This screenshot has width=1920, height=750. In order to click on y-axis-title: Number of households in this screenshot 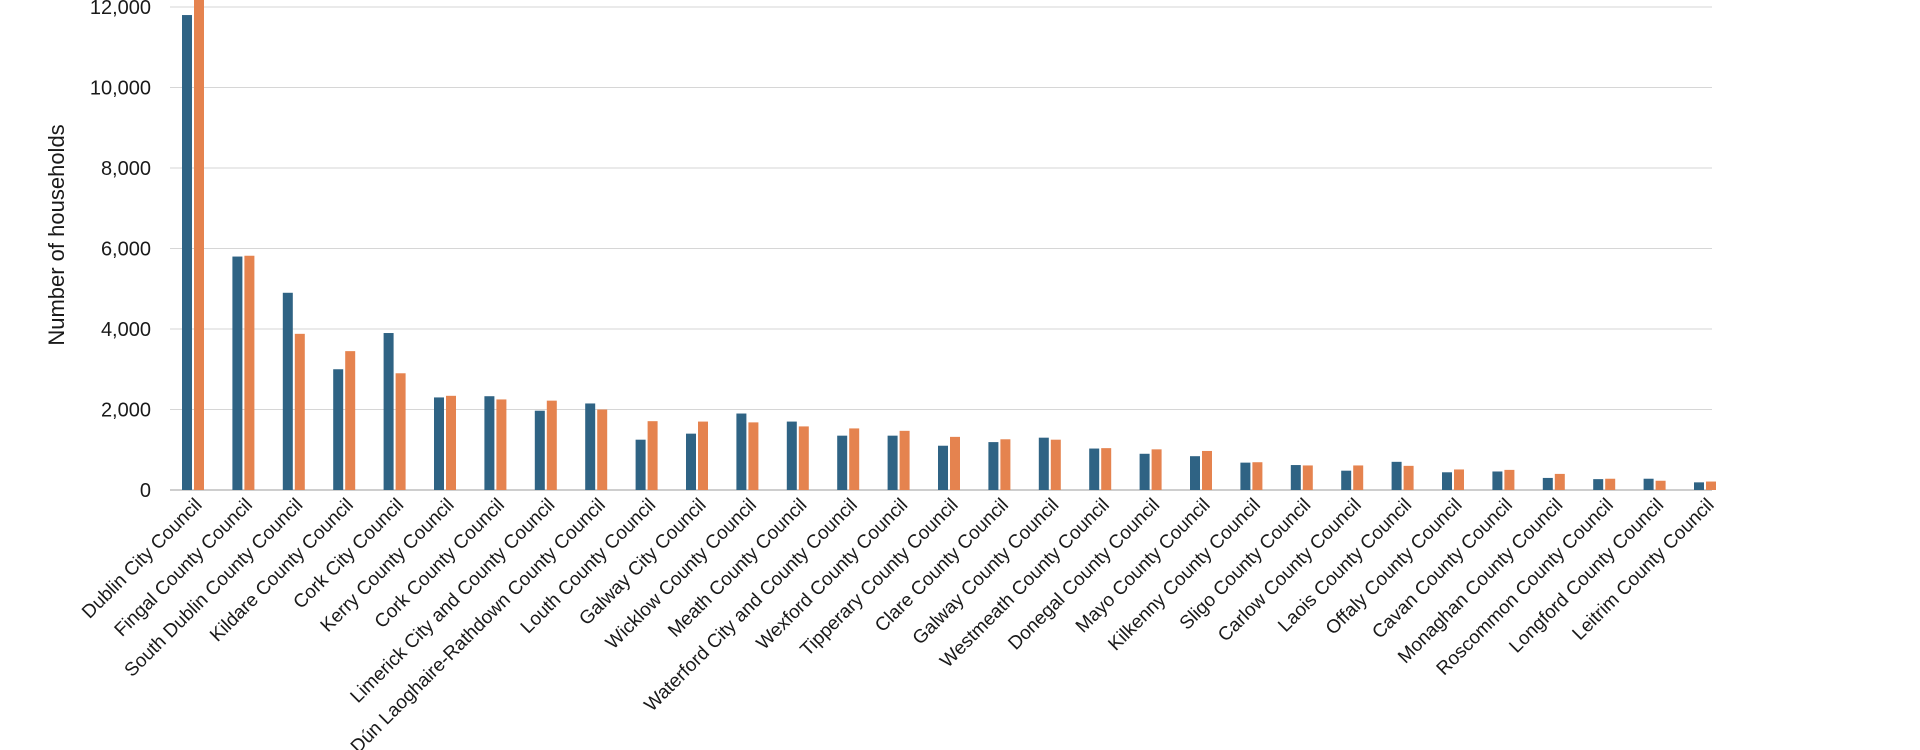, I will do `click(56, 234)`.